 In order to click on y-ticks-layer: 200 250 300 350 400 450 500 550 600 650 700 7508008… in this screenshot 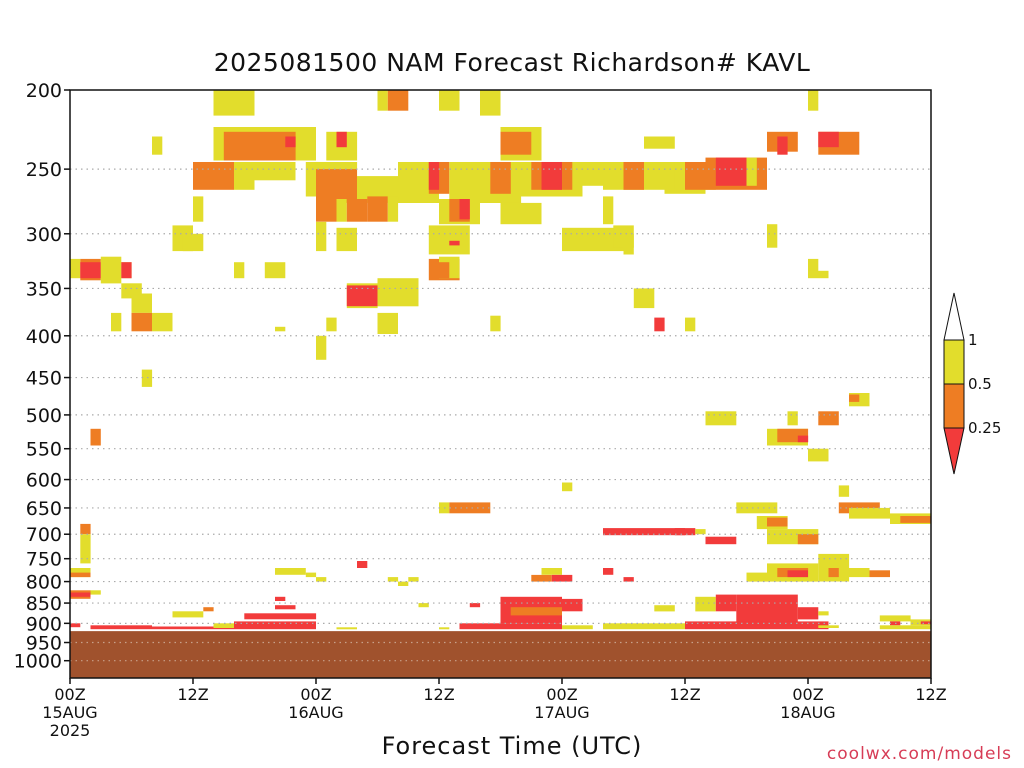, I will do `click(42, 376)`.